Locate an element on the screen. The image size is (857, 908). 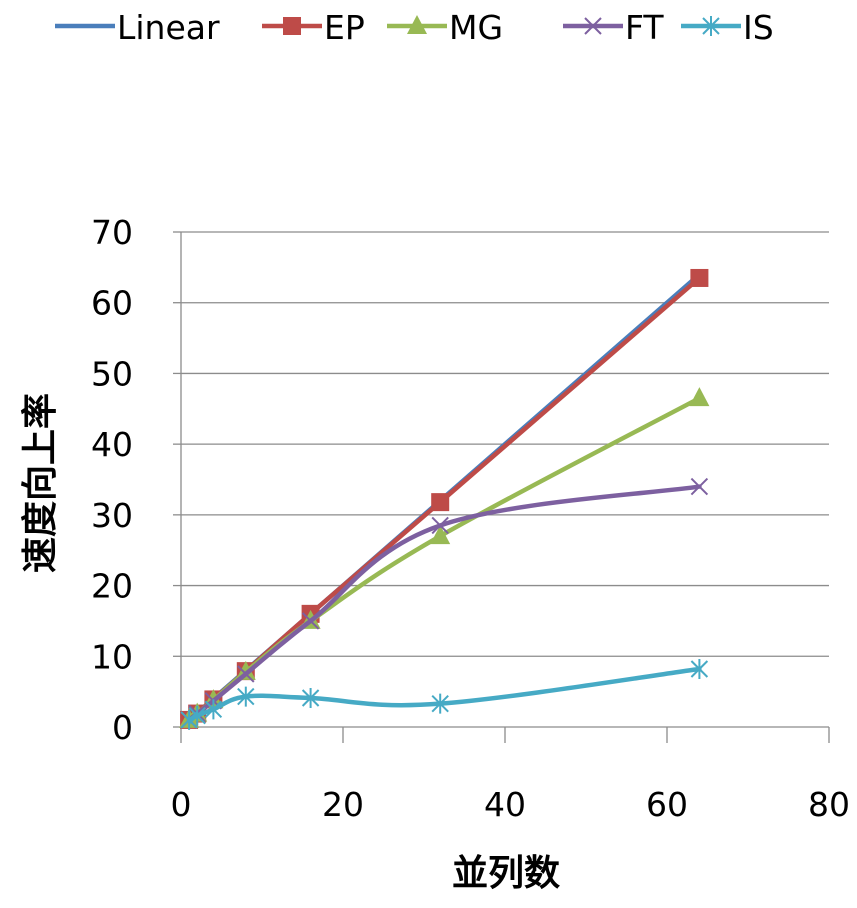
series-line is located at coordinates (444, 694).